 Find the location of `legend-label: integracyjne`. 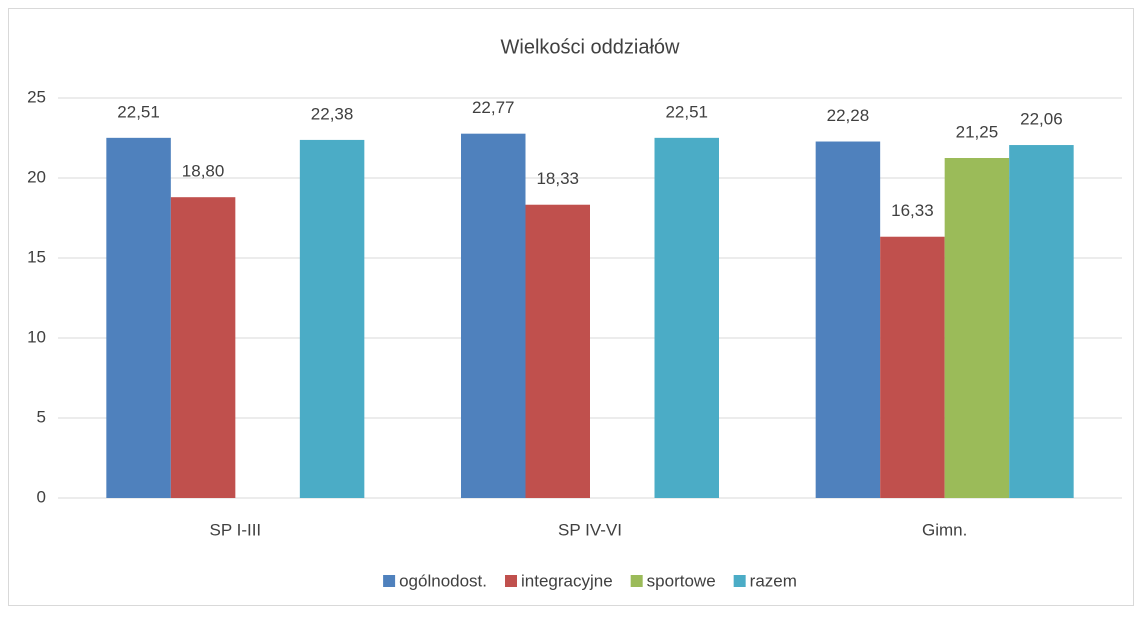

legend-label: integracyjne is located at coordinates (567, 580).